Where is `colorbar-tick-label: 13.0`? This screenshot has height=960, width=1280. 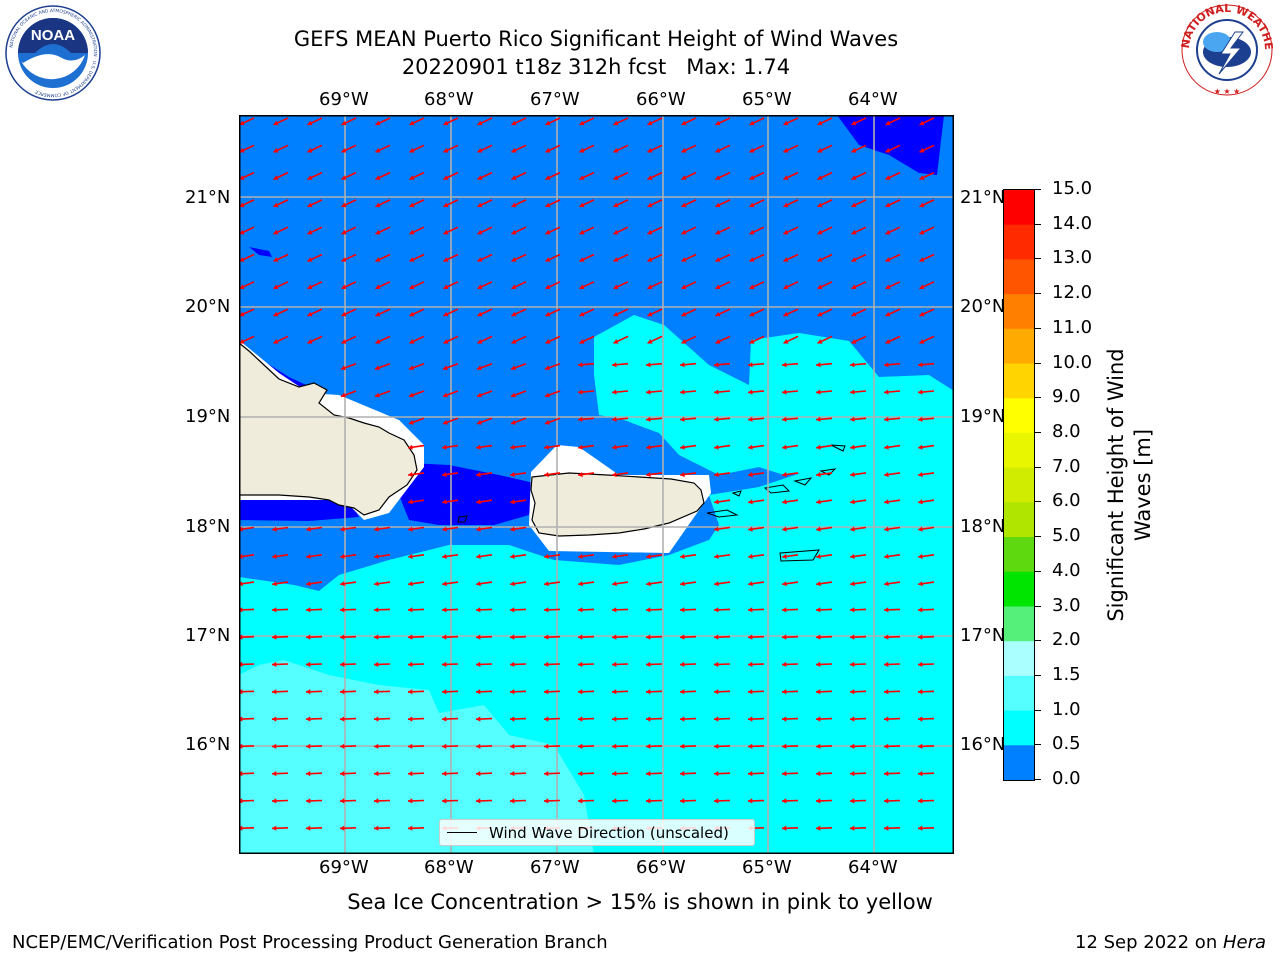 colorbar-tick-label: 13.0 is located at coordinates (1072, 258).